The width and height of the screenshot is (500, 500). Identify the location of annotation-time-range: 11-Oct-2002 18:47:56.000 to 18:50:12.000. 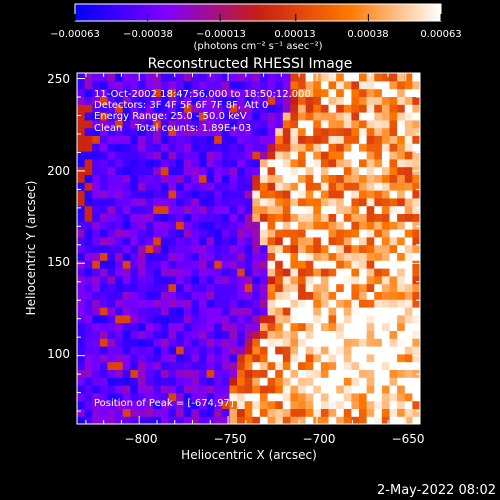
(202, 94).